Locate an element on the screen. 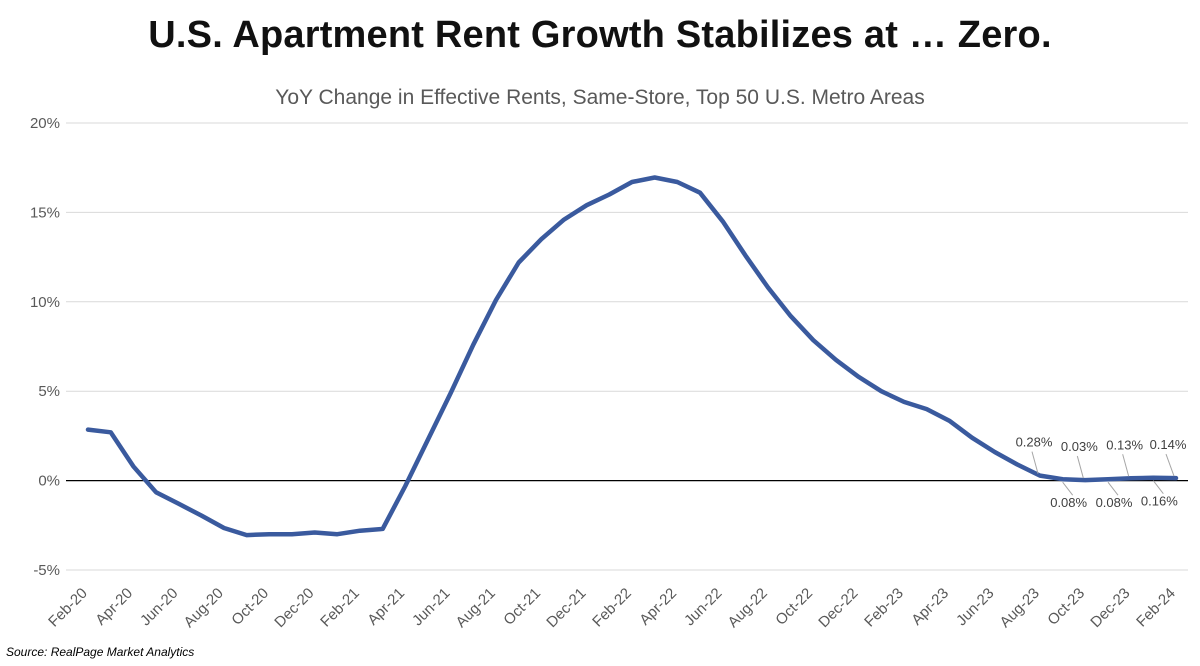 This screenshot has height=666, width=1200. x-tick-label: Aug-21 is located at coordinates (476, 608).